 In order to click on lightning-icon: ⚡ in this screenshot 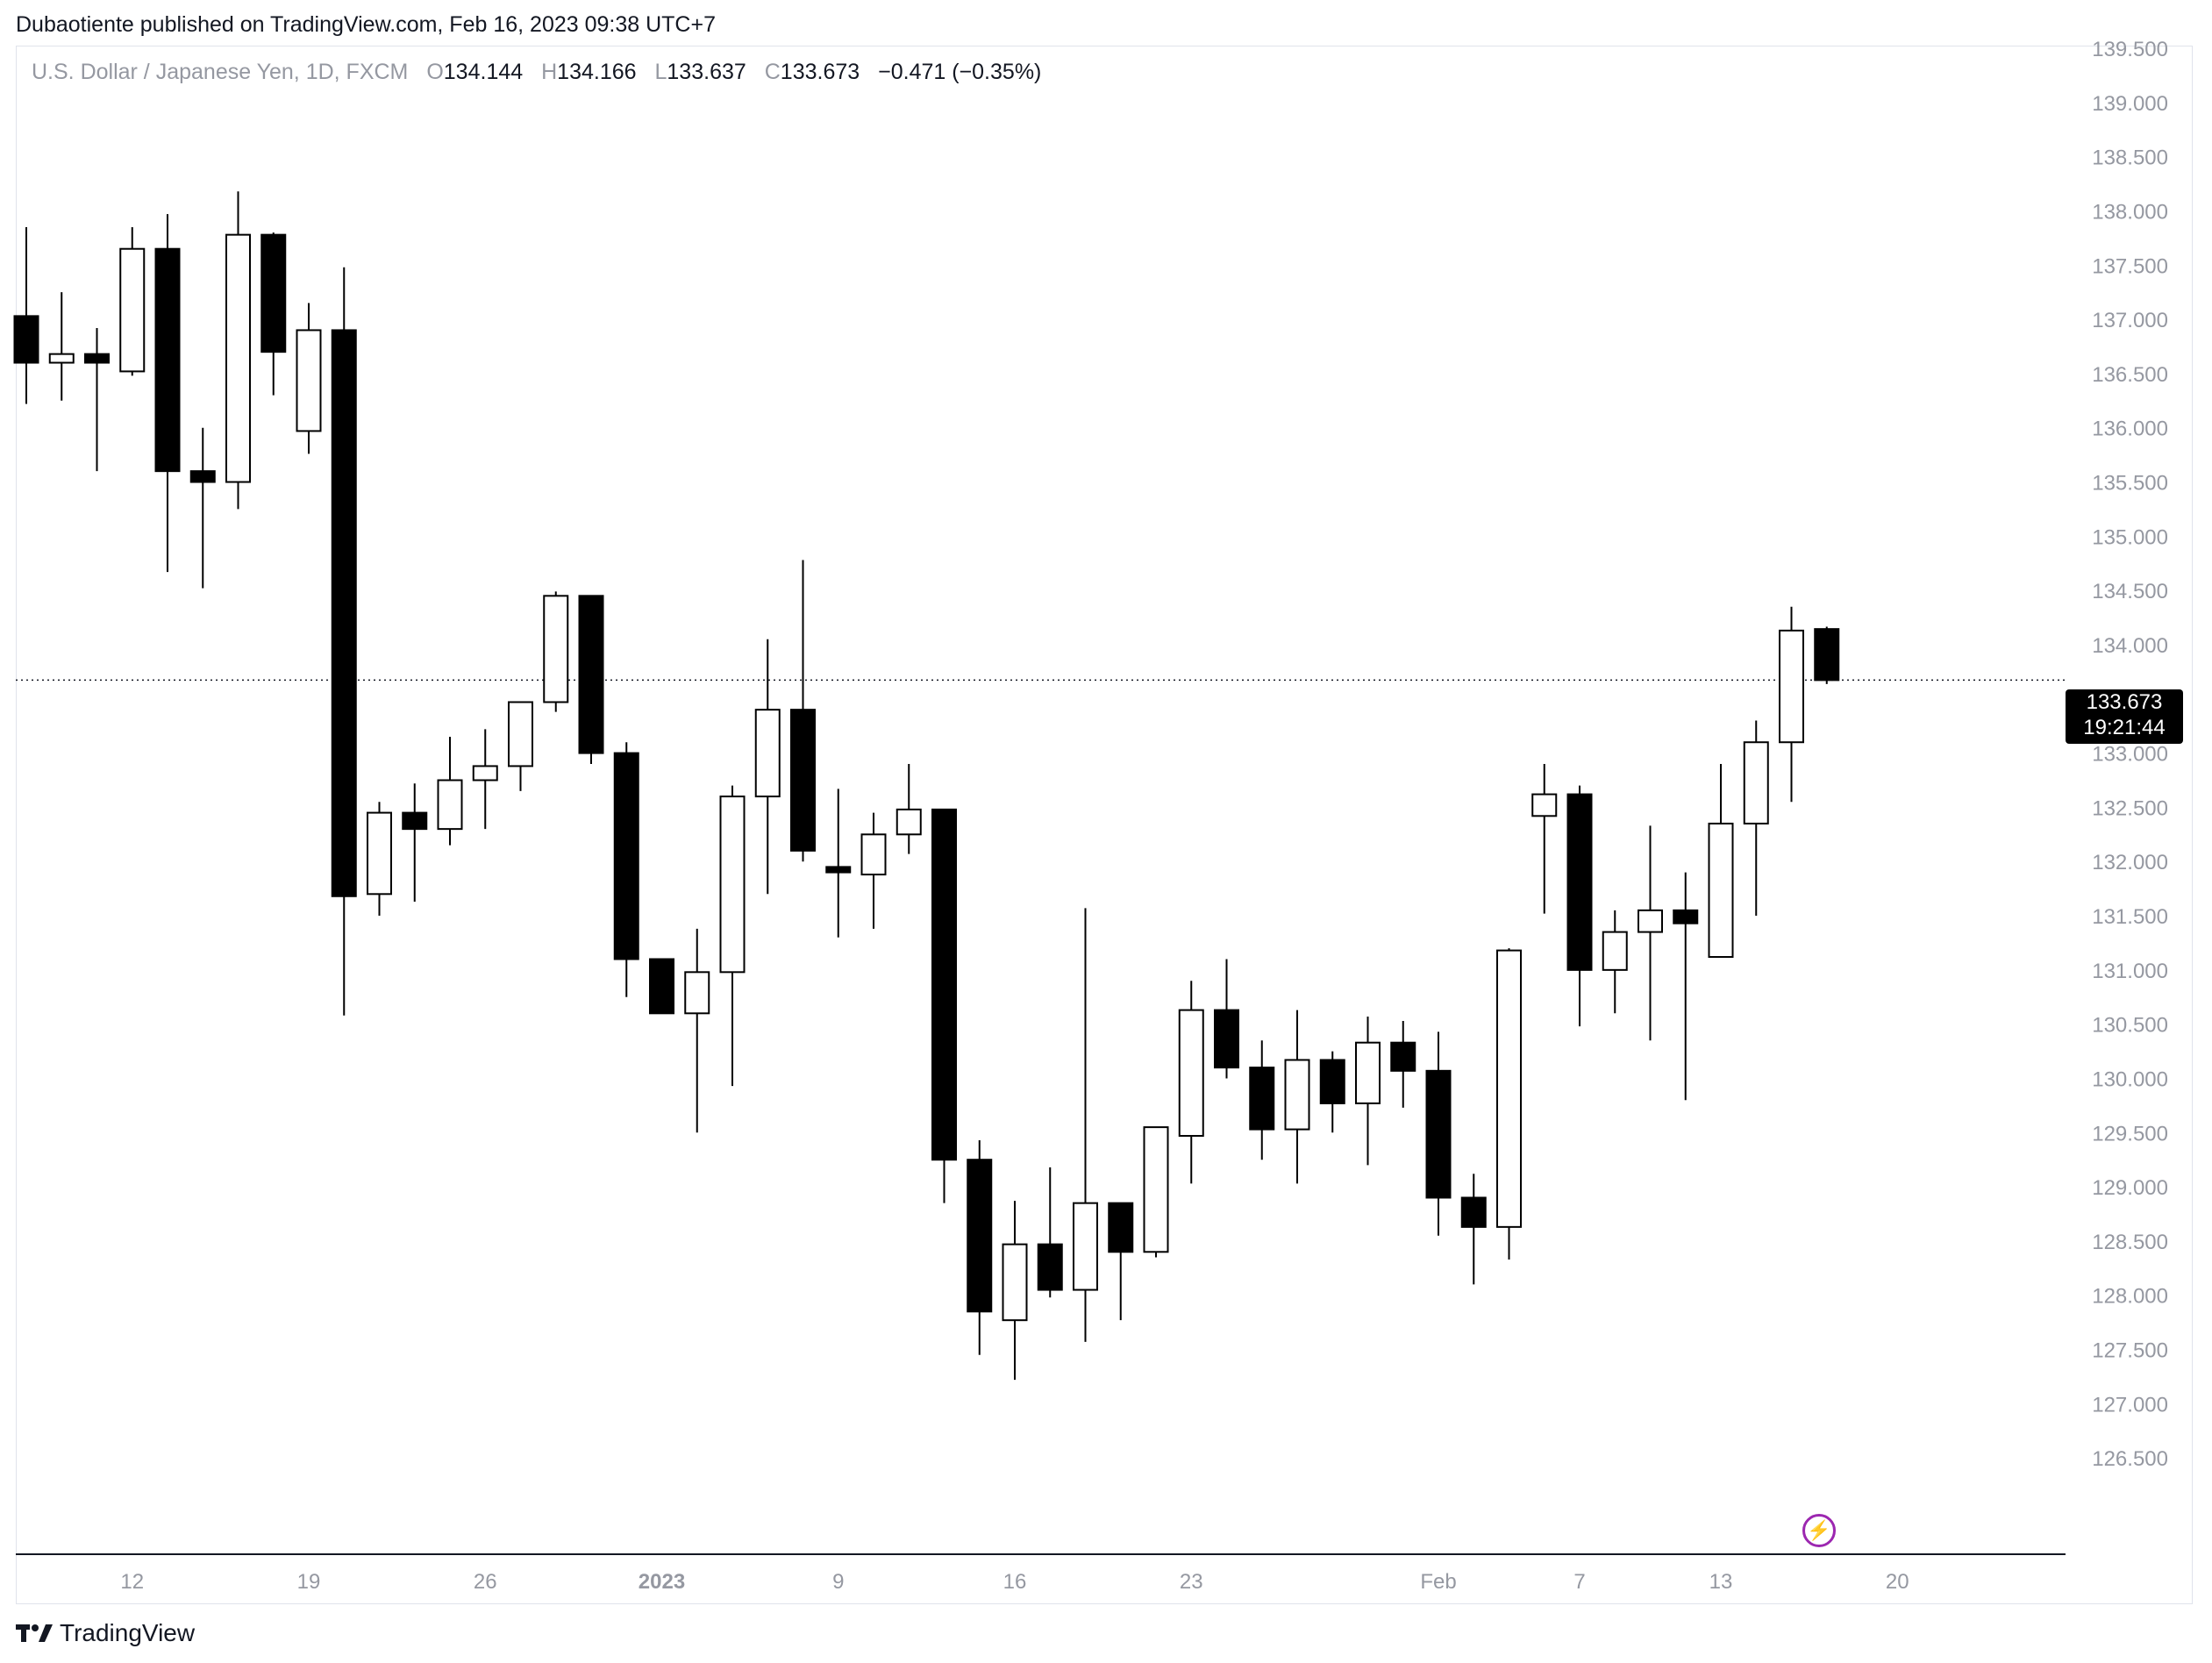, I will do `click(1819, 1530)`.